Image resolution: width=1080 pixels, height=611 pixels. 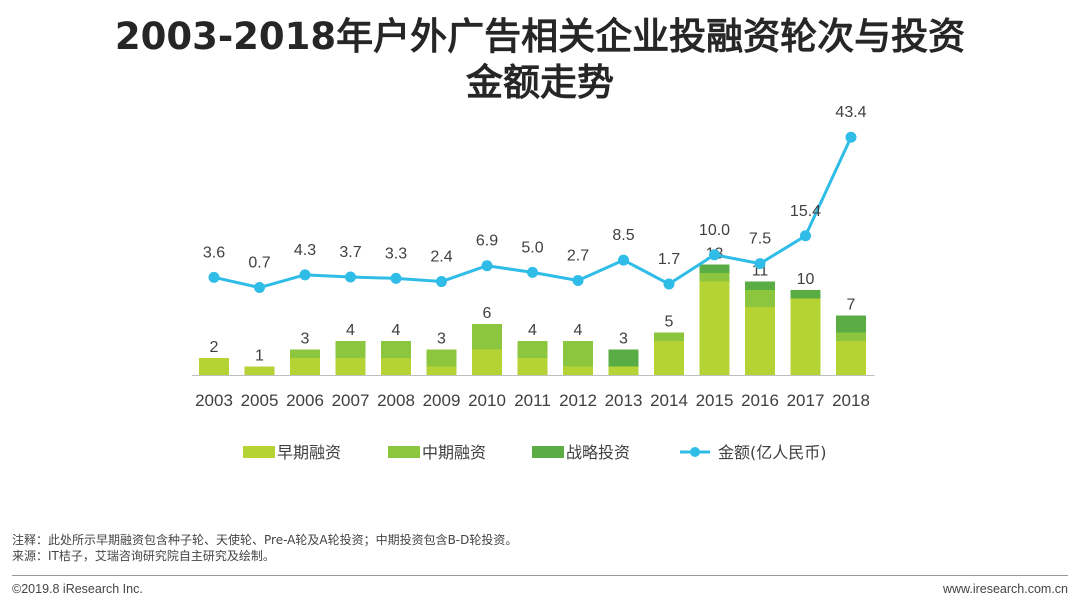 I want to click on bar-strategic-2013, so click(x=623, y=358).